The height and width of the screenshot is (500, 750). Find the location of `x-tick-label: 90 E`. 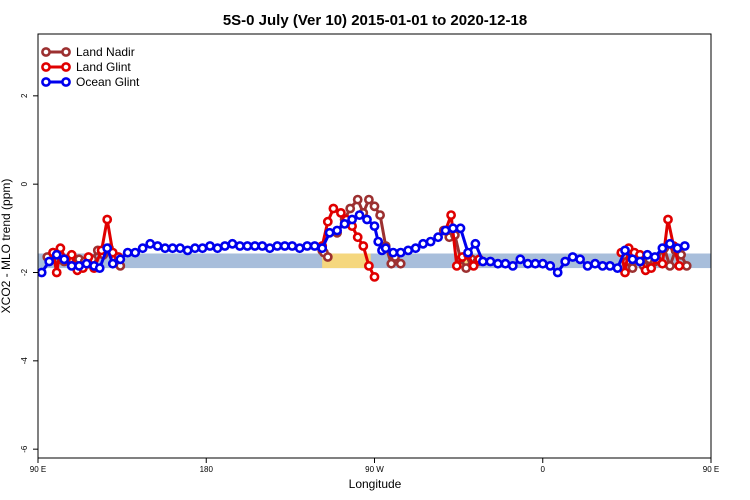

x-tick-label: 90 E is located at coordinates (38, 469).